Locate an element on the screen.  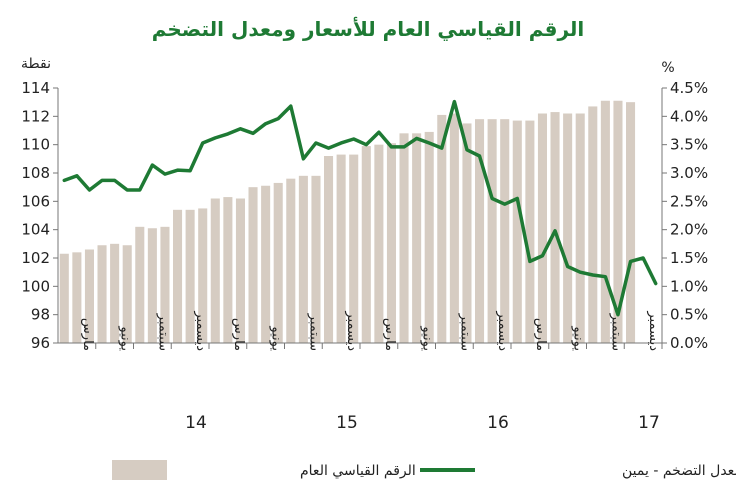
left-tick-label-4: 104 is located at coordinates (35, 230).